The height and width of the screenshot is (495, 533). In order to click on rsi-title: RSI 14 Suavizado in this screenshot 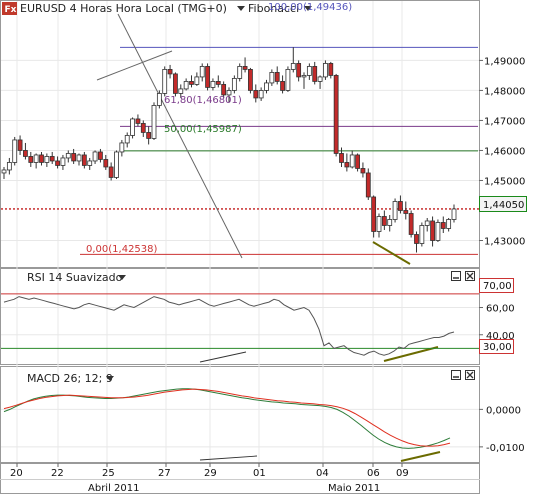, I will do `click(75, 277)`.